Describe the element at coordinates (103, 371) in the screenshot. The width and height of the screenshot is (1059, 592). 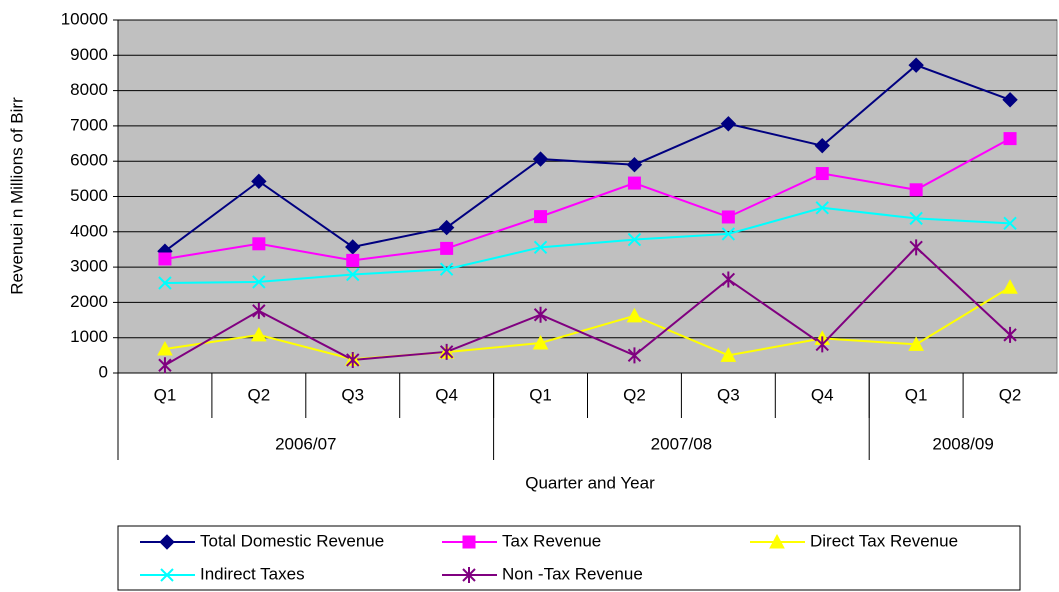
I see `y-tick-label: 0` at that location.